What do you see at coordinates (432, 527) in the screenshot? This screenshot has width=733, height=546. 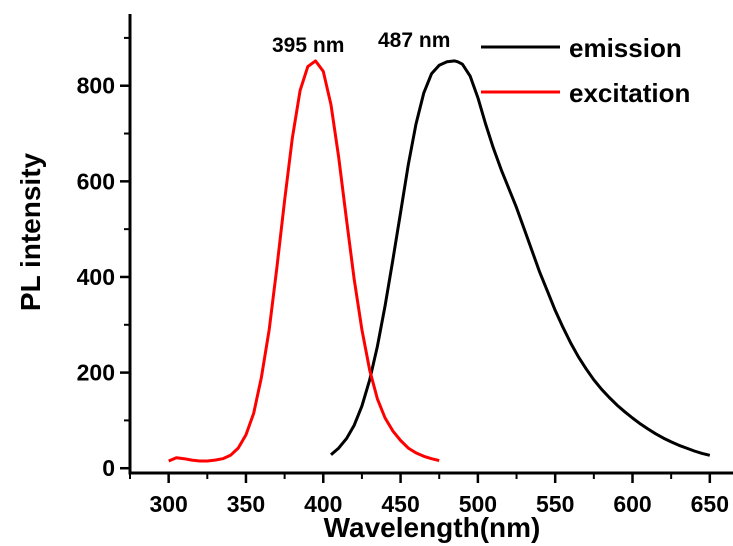 I see `x-axis-title: Wavelength(nm)` at bounding box center [432, 527].